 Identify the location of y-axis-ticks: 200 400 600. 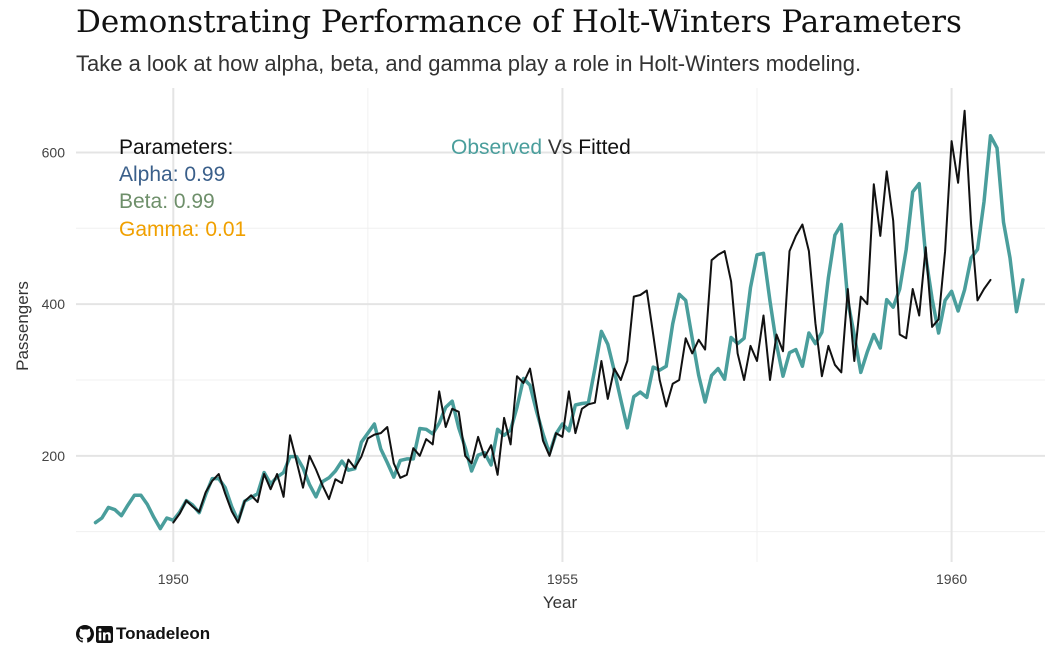
(54, 303).